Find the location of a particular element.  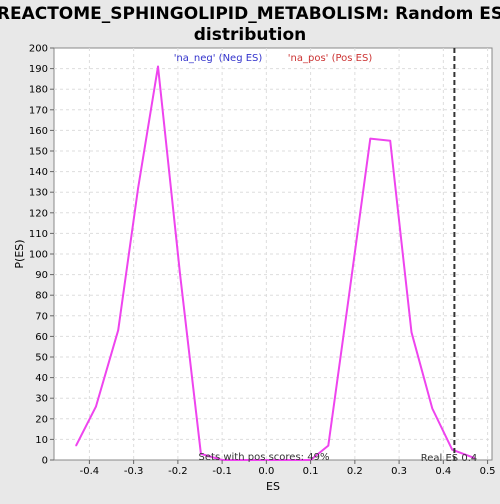

y-tick-label: 0 is located at coordinates (45, 461).